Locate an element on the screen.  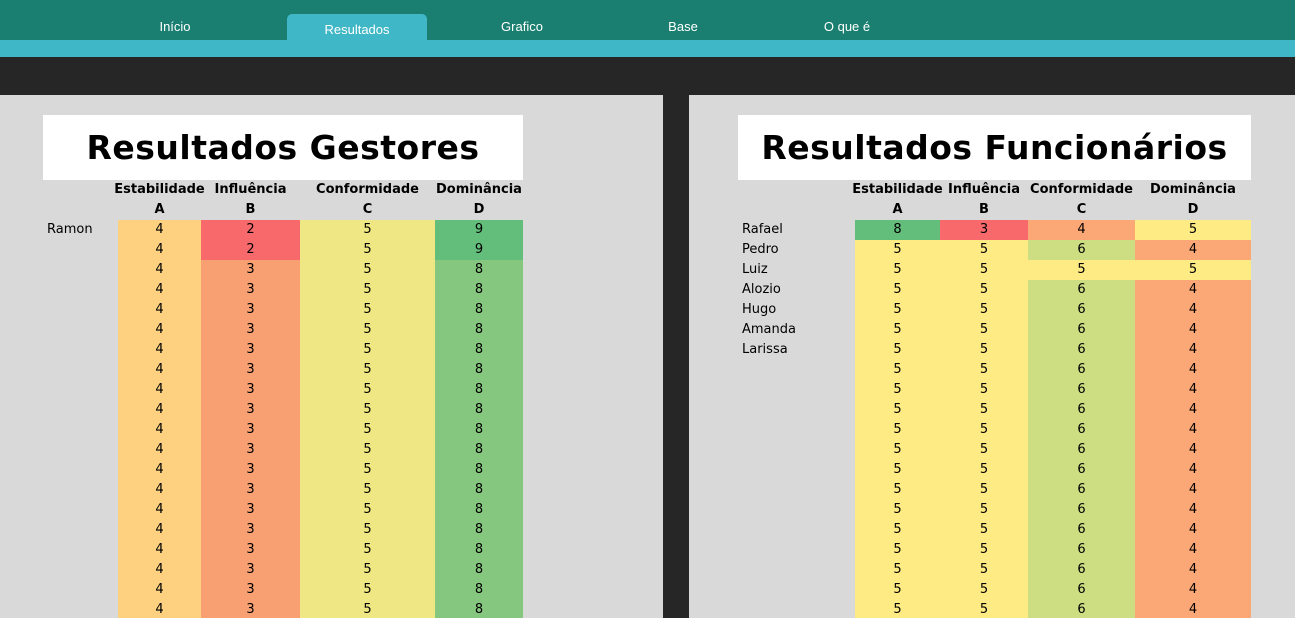
row-name: Luiz is located at coordinates (755, 269).